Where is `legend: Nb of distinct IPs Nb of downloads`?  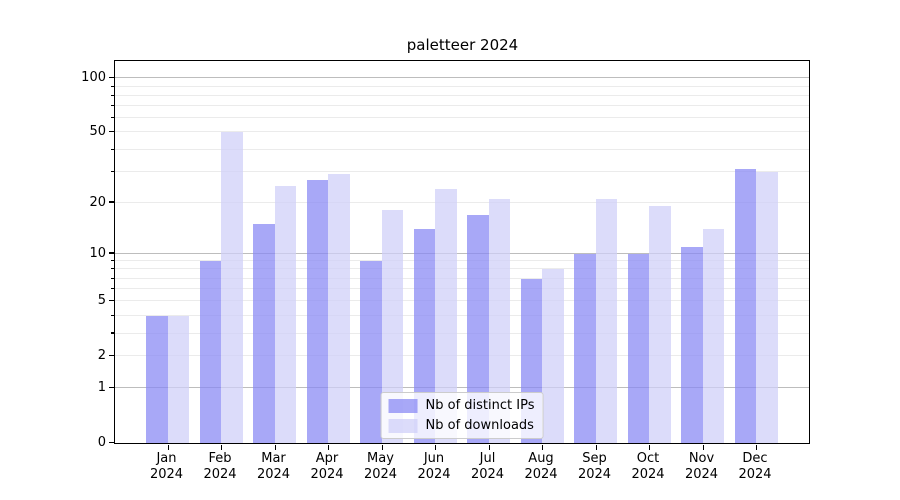
legend: Nb of distinct IPs Nb of downloads is located at coordinates (462, 415).